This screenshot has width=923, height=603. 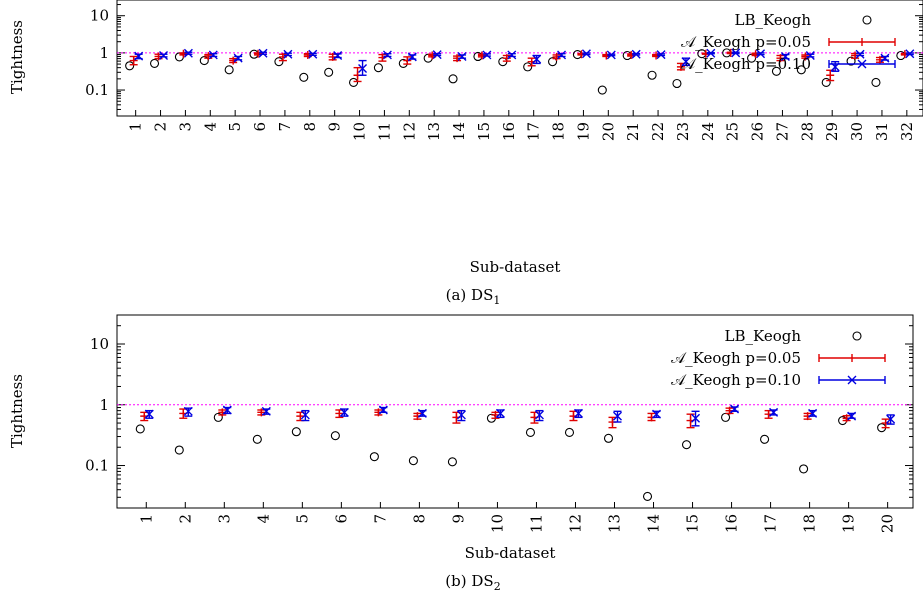 What do you see at coordinates (185, 519) in the screenshot?
I see `x-tick-label: 2` at bounding box center [185, 519].